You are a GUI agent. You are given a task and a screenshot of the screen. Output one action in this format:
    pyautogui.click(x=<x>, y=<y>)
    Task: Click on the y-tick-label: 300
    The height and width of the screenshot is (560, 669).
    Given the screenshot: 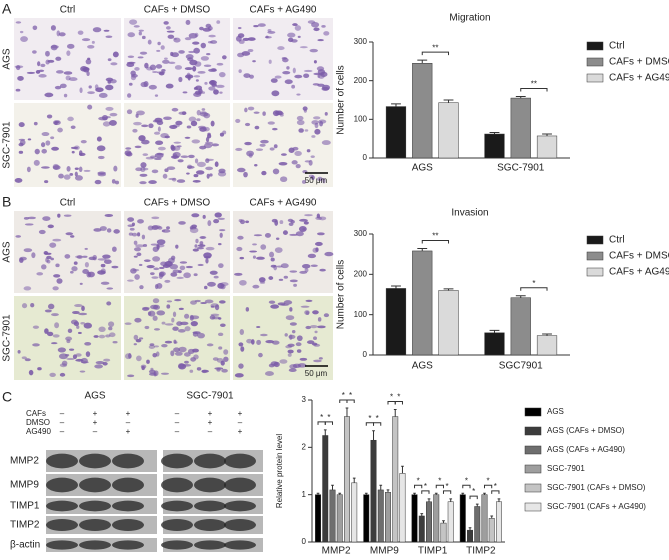 What is the action you would take?
    pyautogui.click(x=361, y=41)
    